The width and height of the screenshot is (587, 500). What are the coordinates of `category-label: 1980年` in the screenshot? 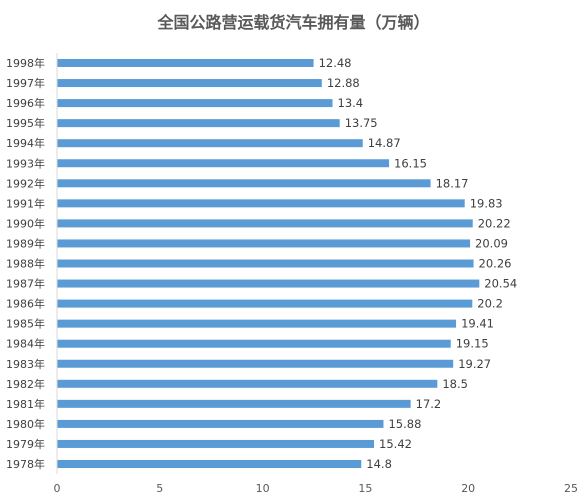 It's located at (25, 424).